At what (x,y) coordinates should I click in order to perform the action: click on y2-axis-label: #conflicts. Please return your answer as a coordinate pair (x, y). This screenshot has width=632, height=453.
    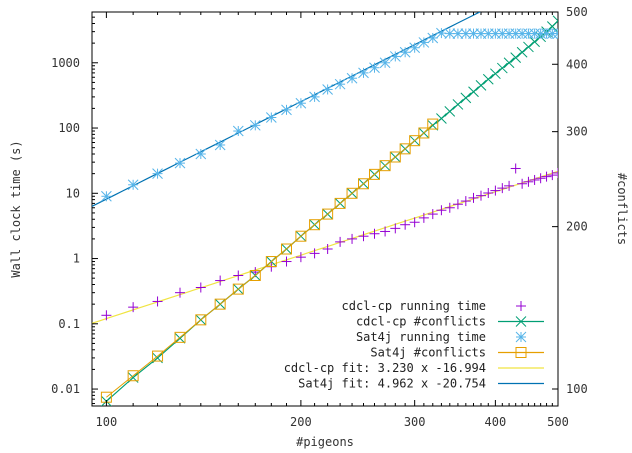
    Looking at the image, I should click on (622, 209).